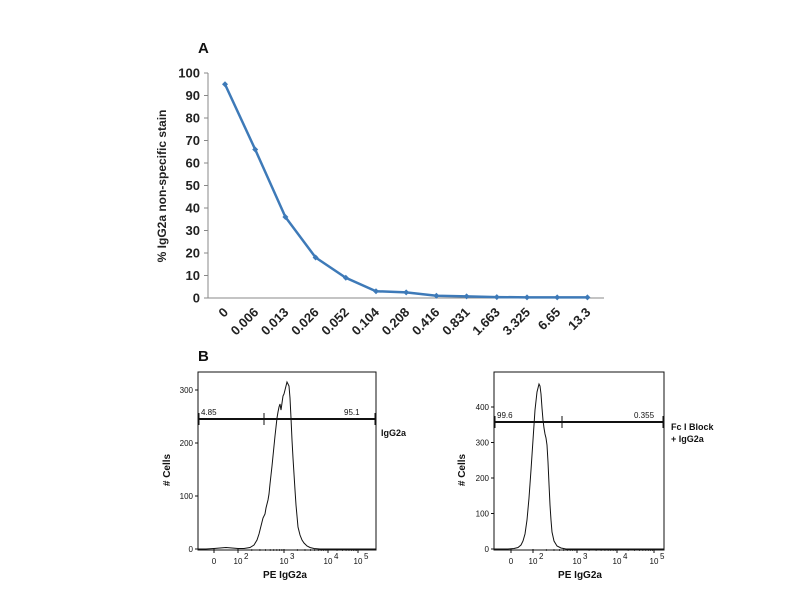 This screenshot has width=800, height=600. Describe the element at coordinates (193, 95) in the screenshot. I see `y-tick-label: 90` at that location.